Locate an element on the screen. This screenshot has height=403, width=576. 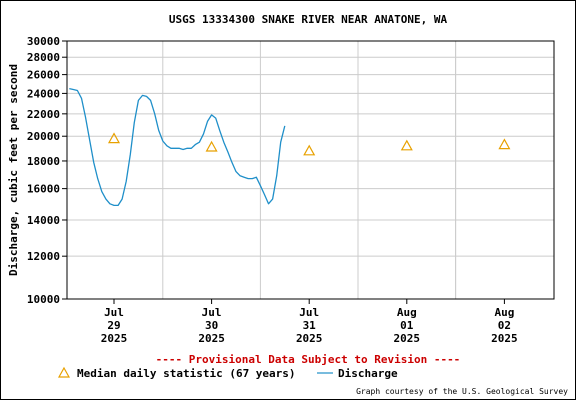
y-tick-label: 30000 is located at coordinates (43, 41).